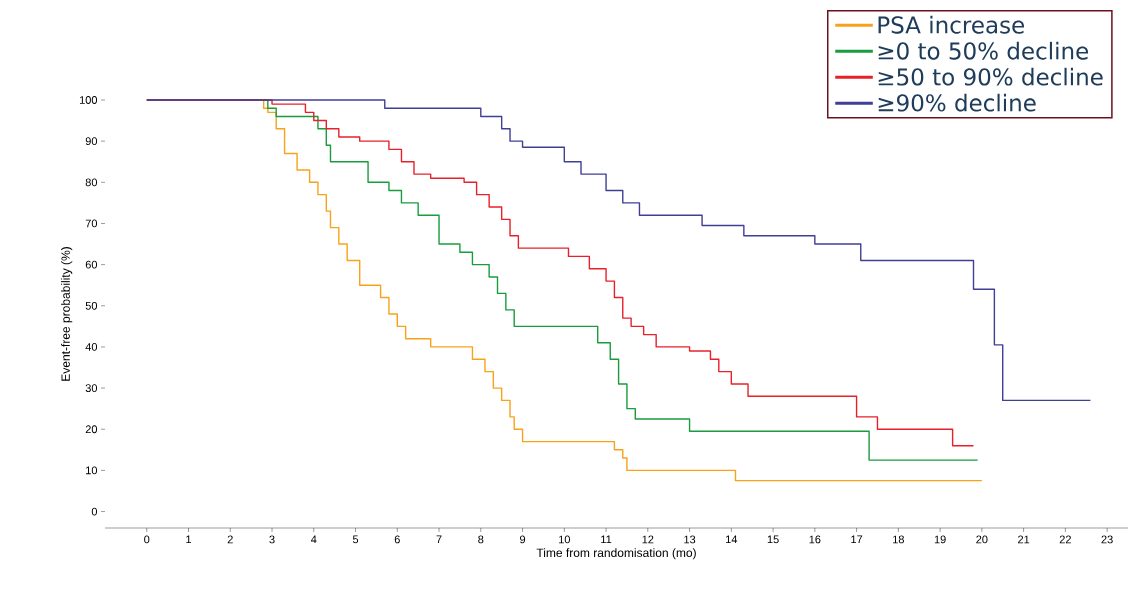 This screenshot has height=606, width=1147. What do you see at coordinates (91, 141) in the screenshot?
I see `y-tick-label: 90` at bounding box center [91, 141].